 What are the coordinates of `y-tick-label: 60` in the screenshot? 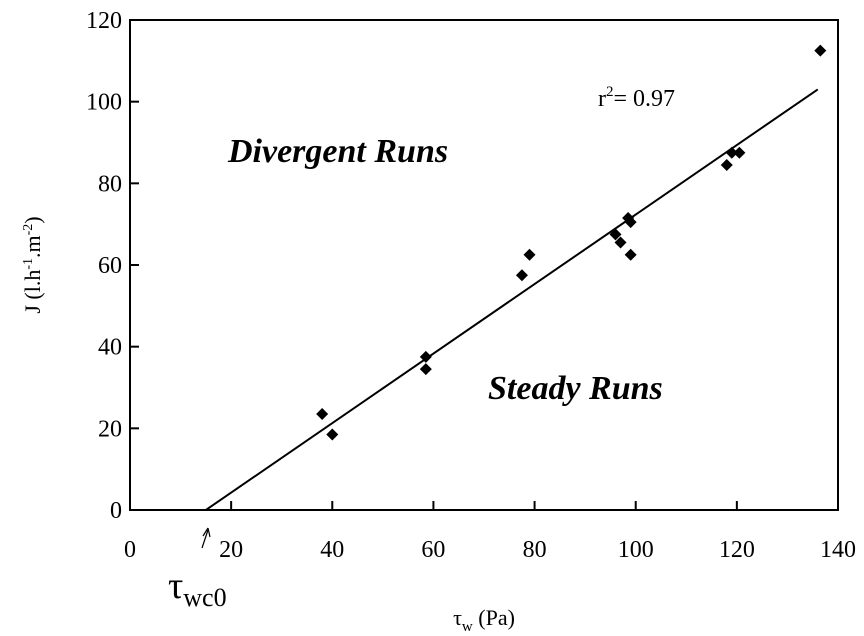 It's located at (110, 266).